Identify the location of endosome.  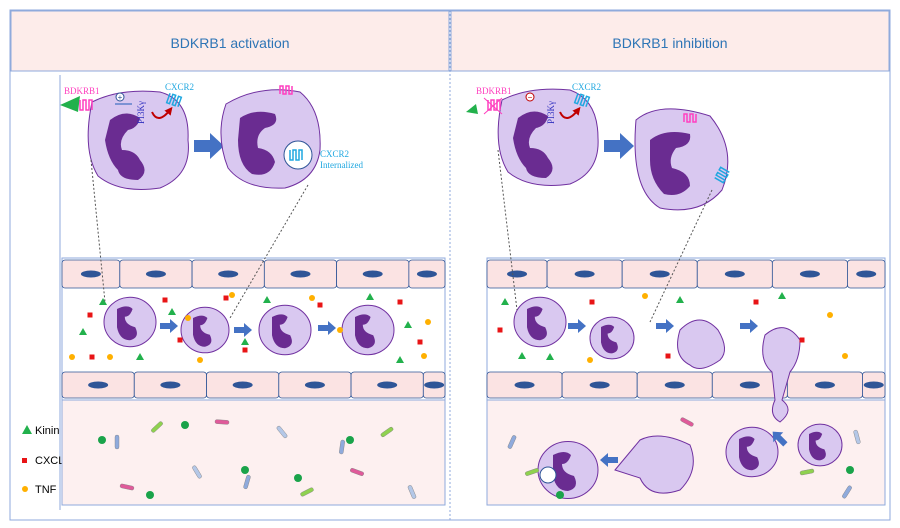
(298, 155).